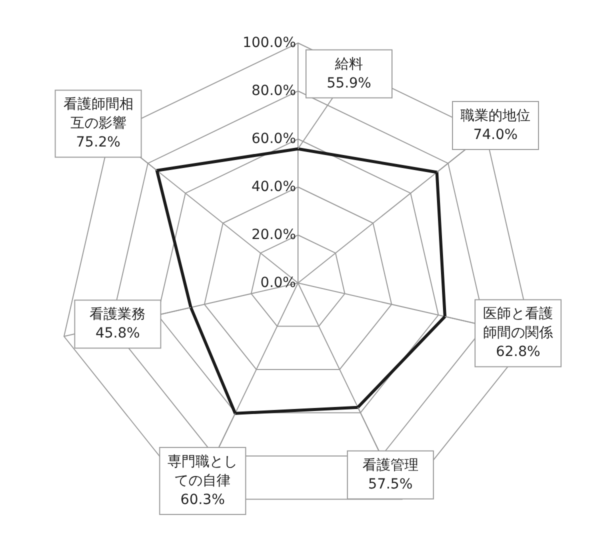 The image size is (591, 541). I want to click on y-tick-label: 60.0%, so click(274, 139).